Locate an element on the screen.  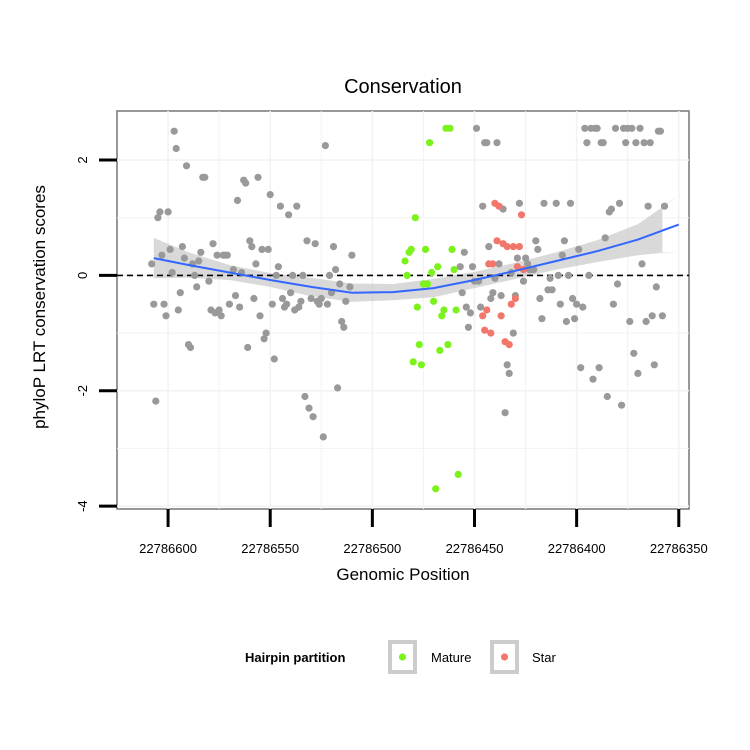
y-axis-title: phyloP LRT conservation scores is located at coordinates (39, 307).